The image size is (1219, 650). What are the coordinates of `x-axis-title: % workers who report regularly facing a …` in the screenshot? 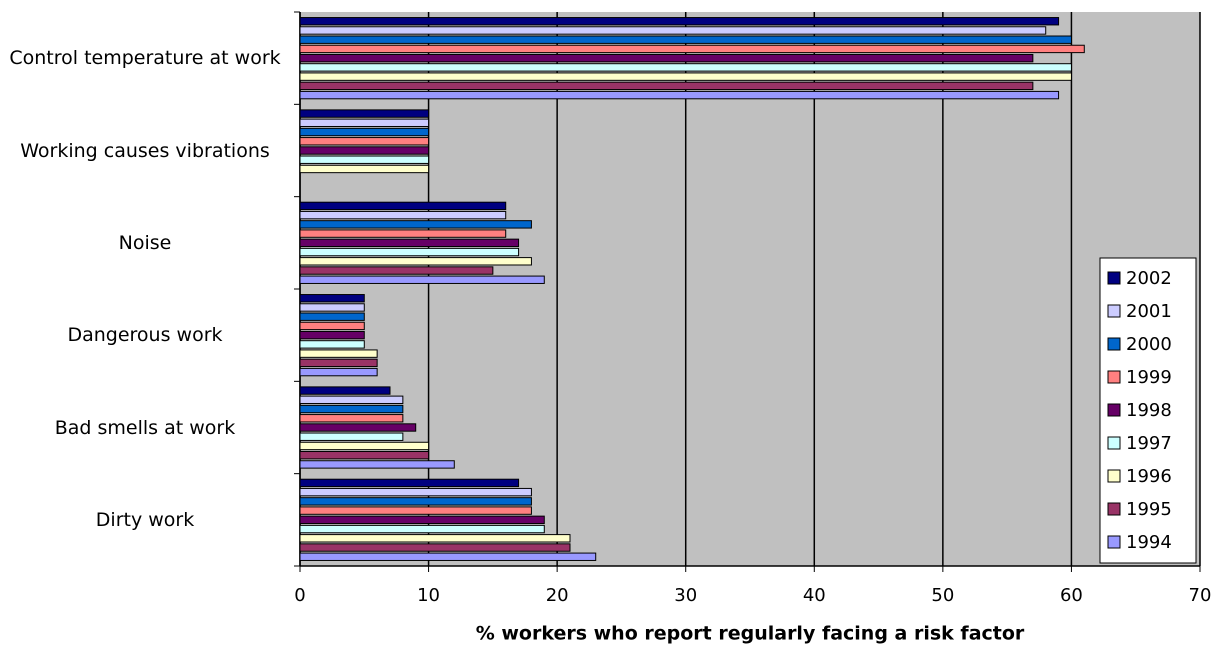 It's located at (750, 634).